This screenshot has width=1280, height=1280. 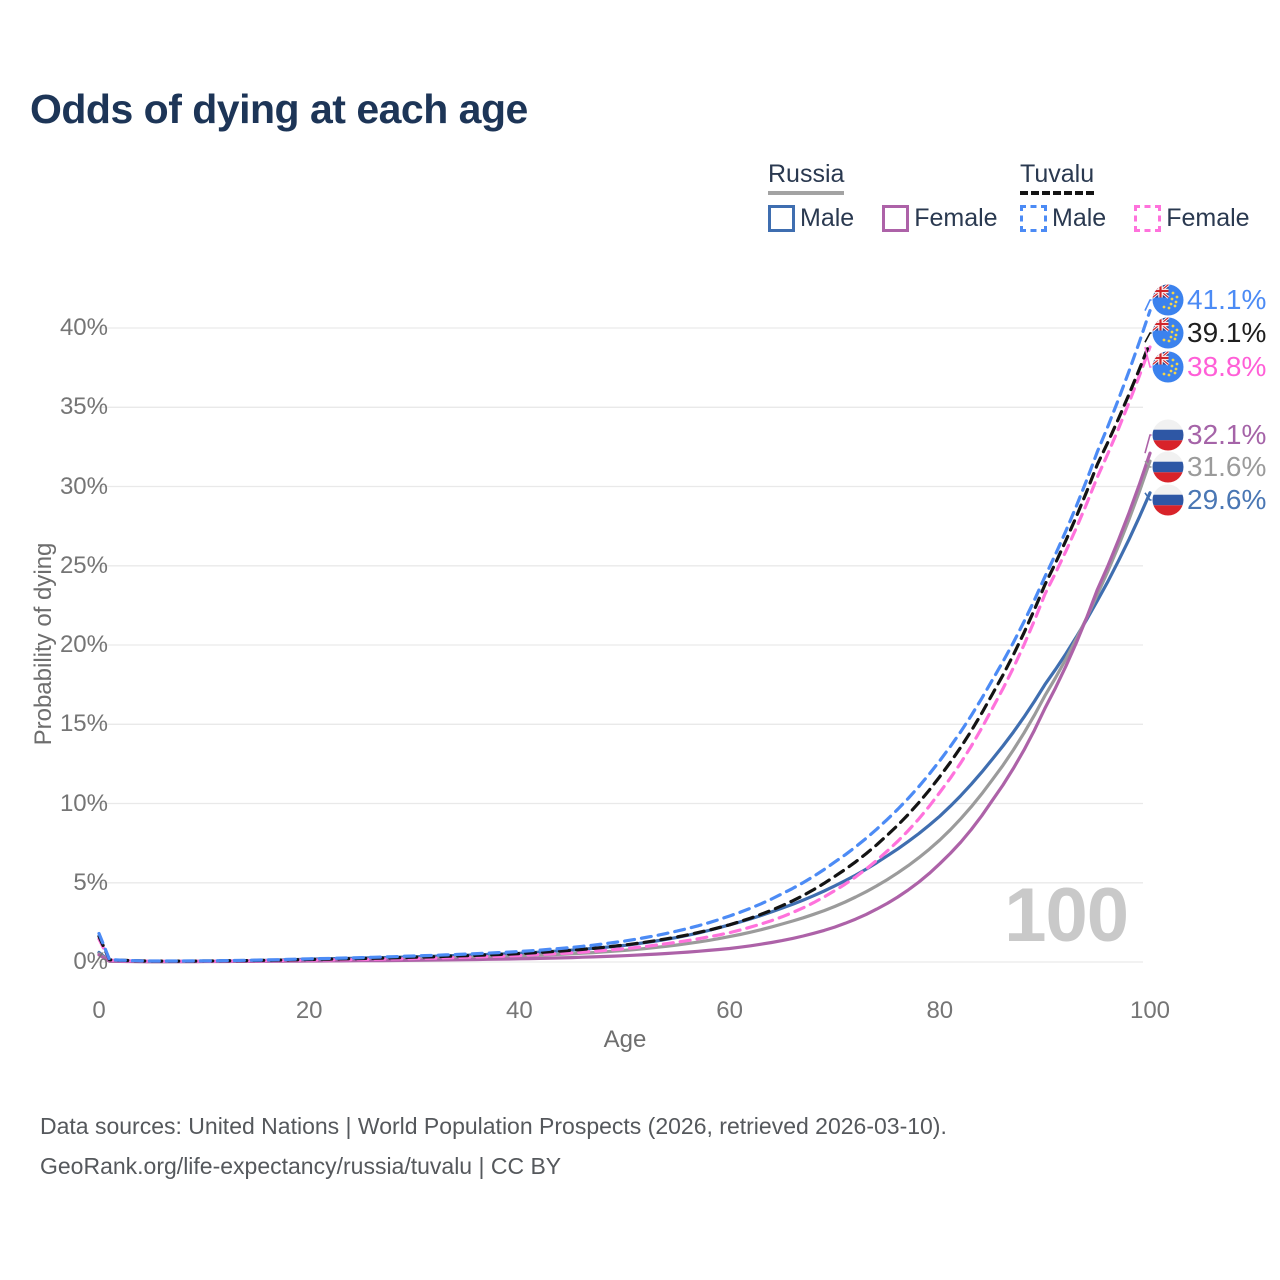 I want to click on page-title: Odds of dying at each age, so click(x=279, y=109).